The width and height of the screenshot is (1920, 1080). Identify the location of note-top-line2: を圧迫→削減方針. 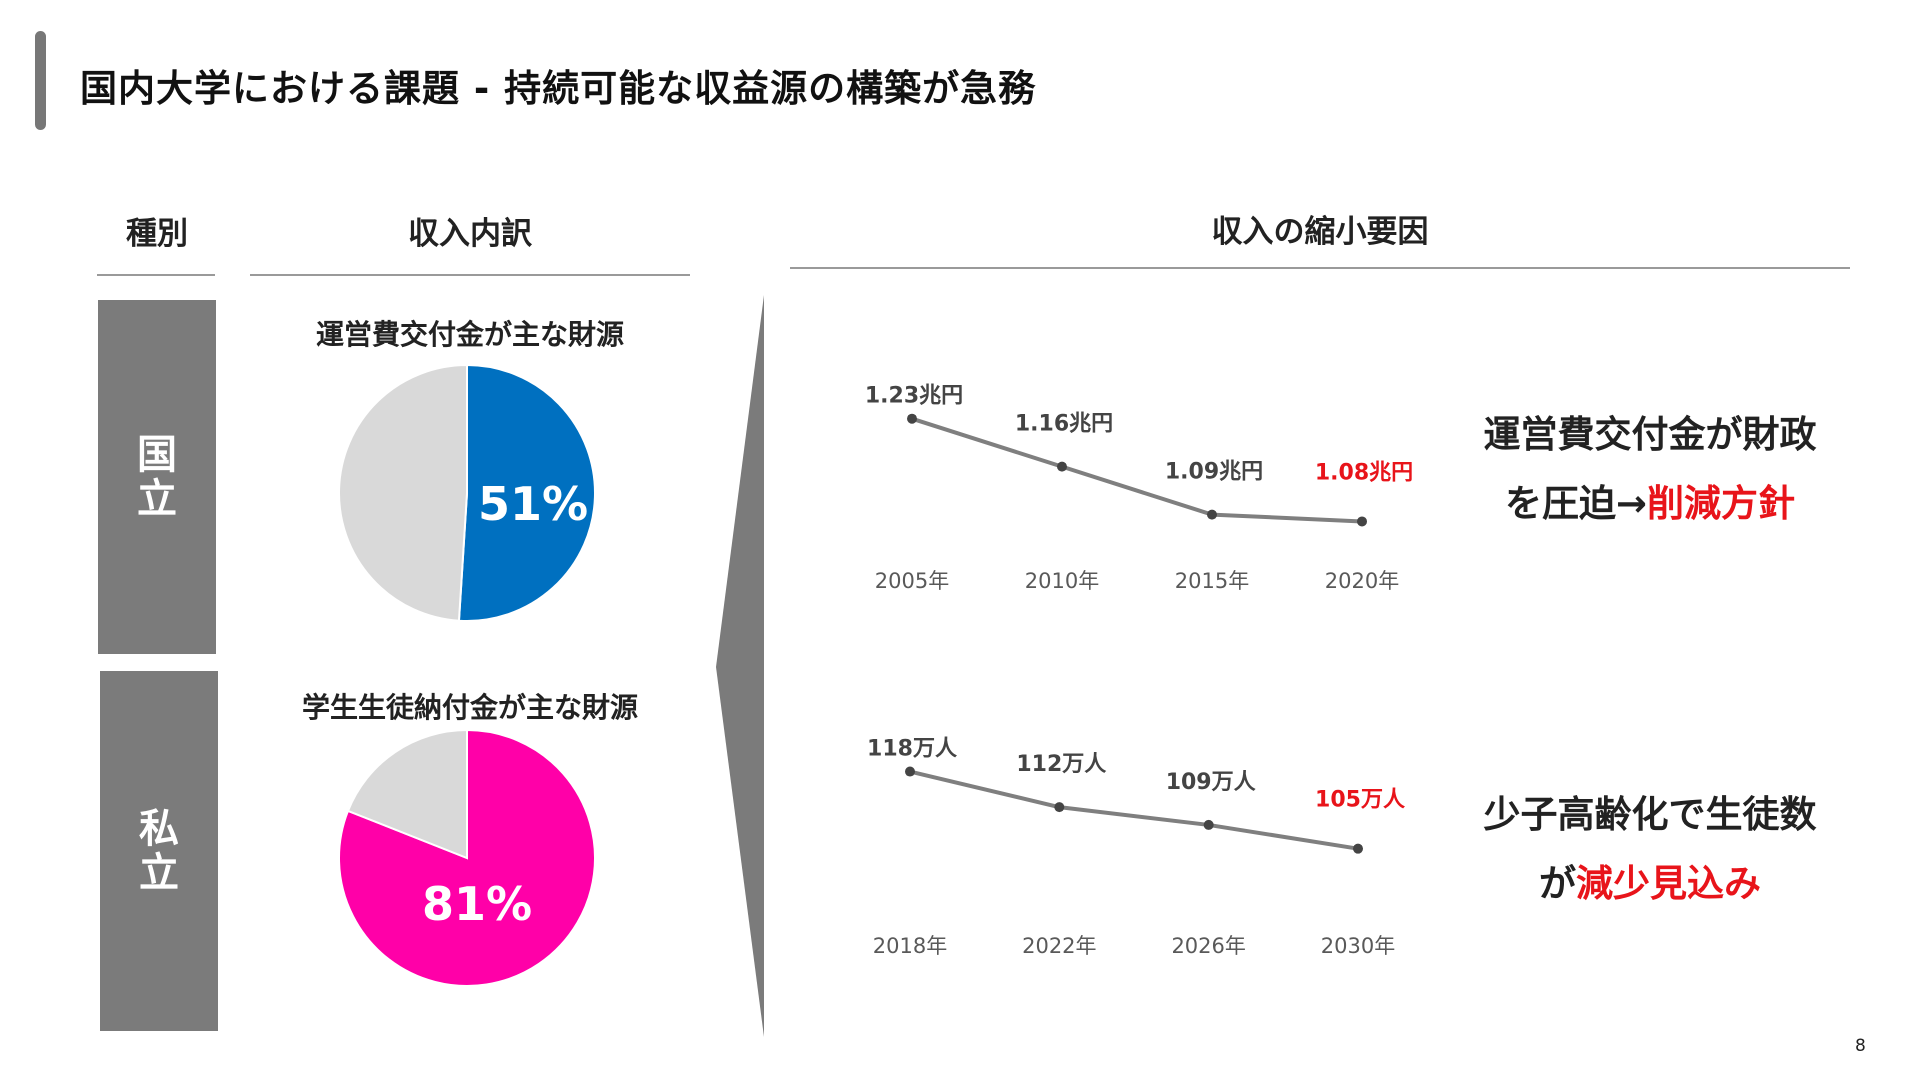
(1650, 503).